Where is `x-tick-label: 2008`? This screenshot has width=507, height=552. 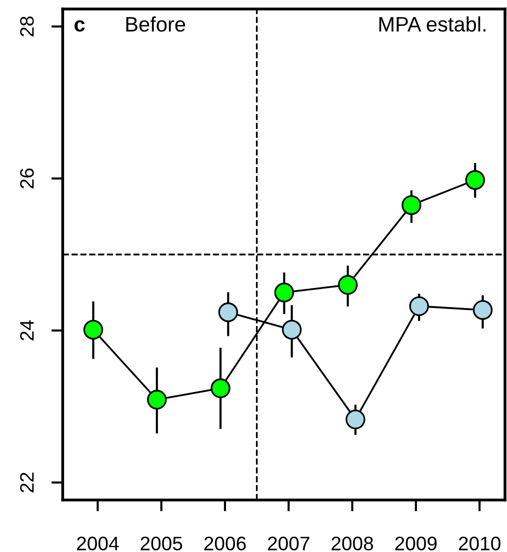 x-tick-label: 2008 is located at coordinates (353, 543).